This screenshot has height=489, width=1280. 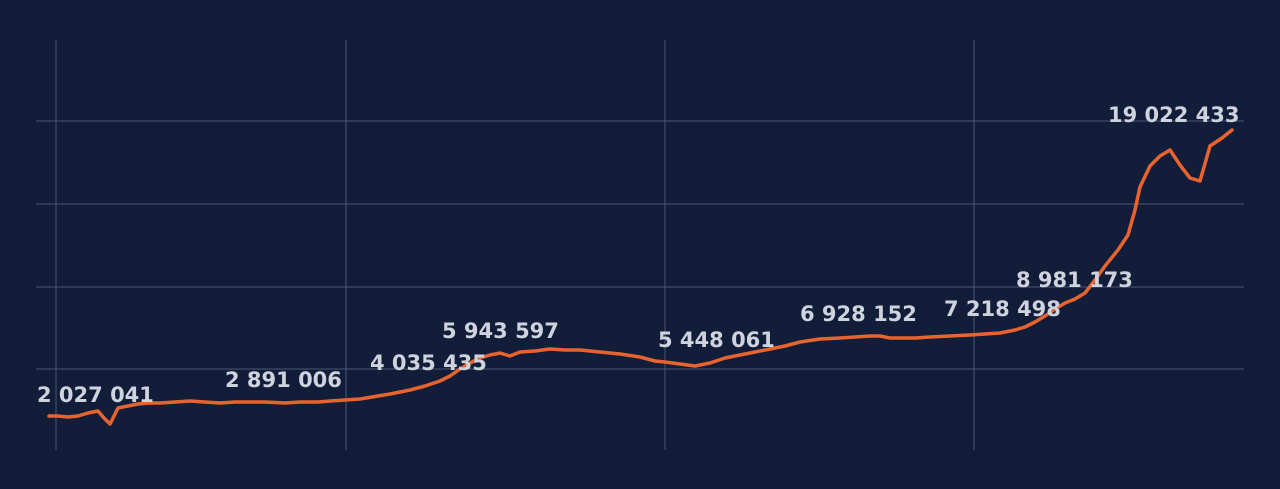 What do you see at coordinates (500, 331) in the screenshot?
I see `data-label-4: 5 943 597` at bounding box center [500, 331].